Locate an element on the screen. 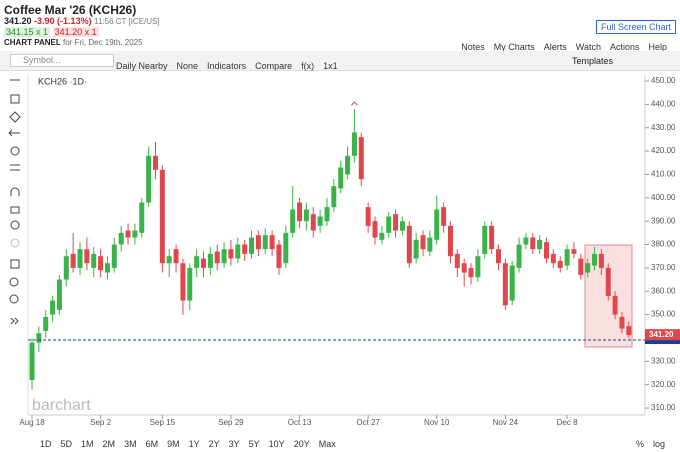 The width and height of the screenshot is (680, 452). range-button: 9M is located at coordinates (173, 444).